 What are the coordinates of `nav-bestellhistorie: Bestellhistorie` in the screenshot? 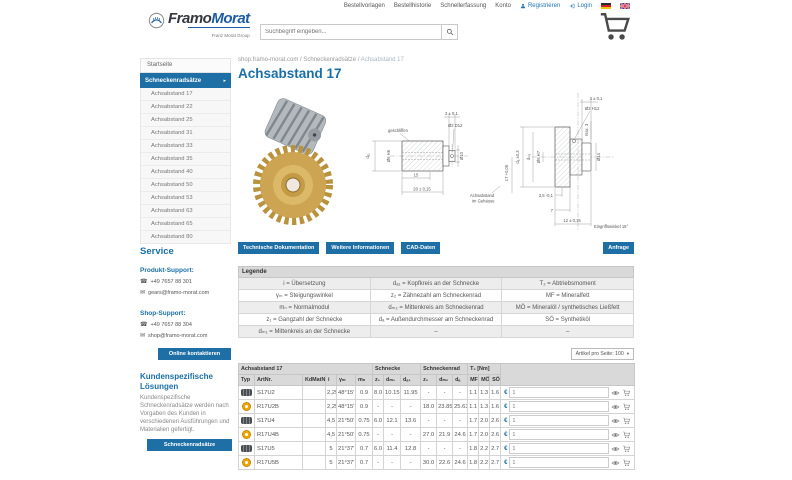 It's located at (412, 6).